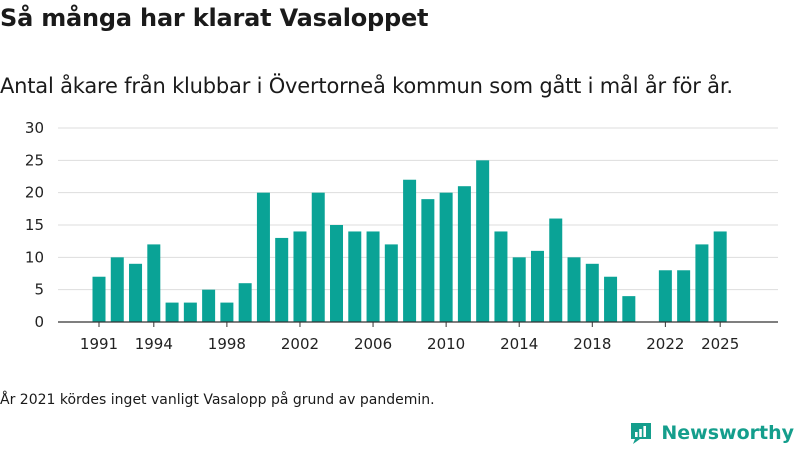  What do you see at coordinates (99, 344) in the screenshot?
I see `x-tick-label: 1991` at bounding box center [99, 344].